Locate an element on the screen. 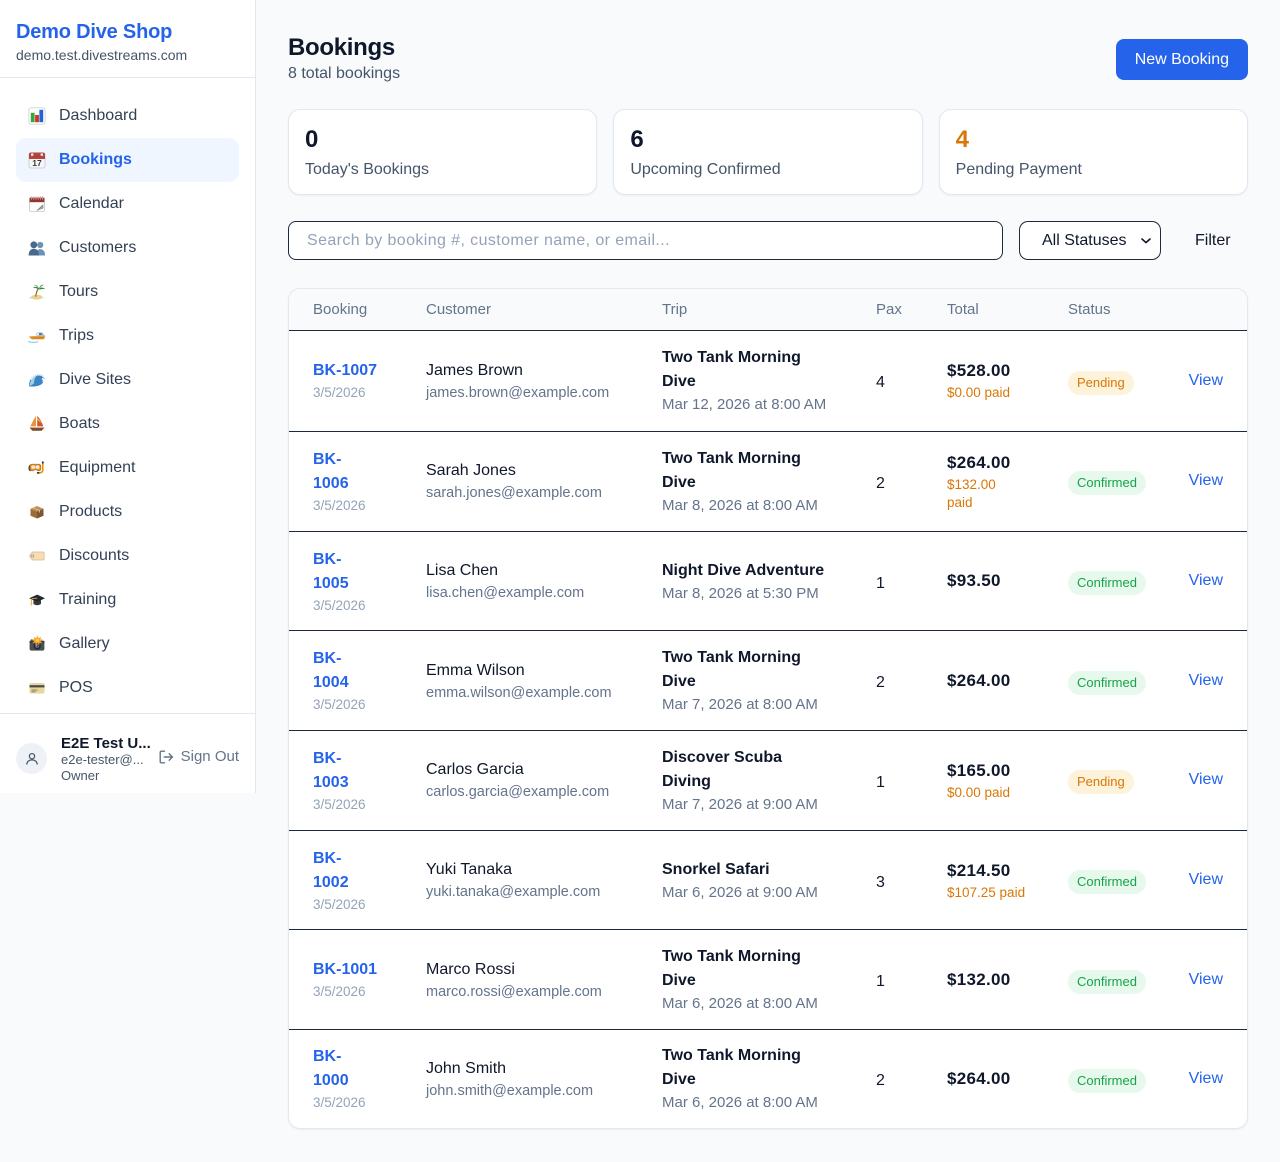 The width and height of the screenshot is (1280, 1162). svg-text: 17 is located at coordinates (37, 163).